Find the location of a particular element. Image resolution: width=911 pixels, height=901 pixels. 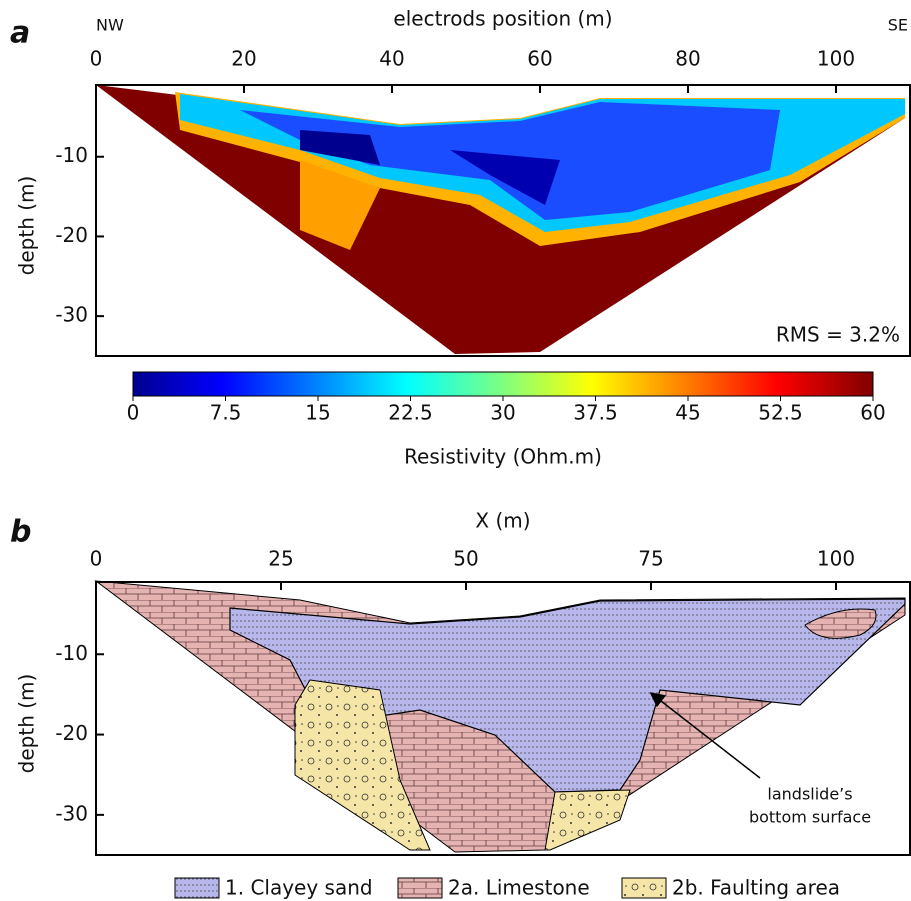

axis-title: electrods position (m) is located at coordinates (502, 19).